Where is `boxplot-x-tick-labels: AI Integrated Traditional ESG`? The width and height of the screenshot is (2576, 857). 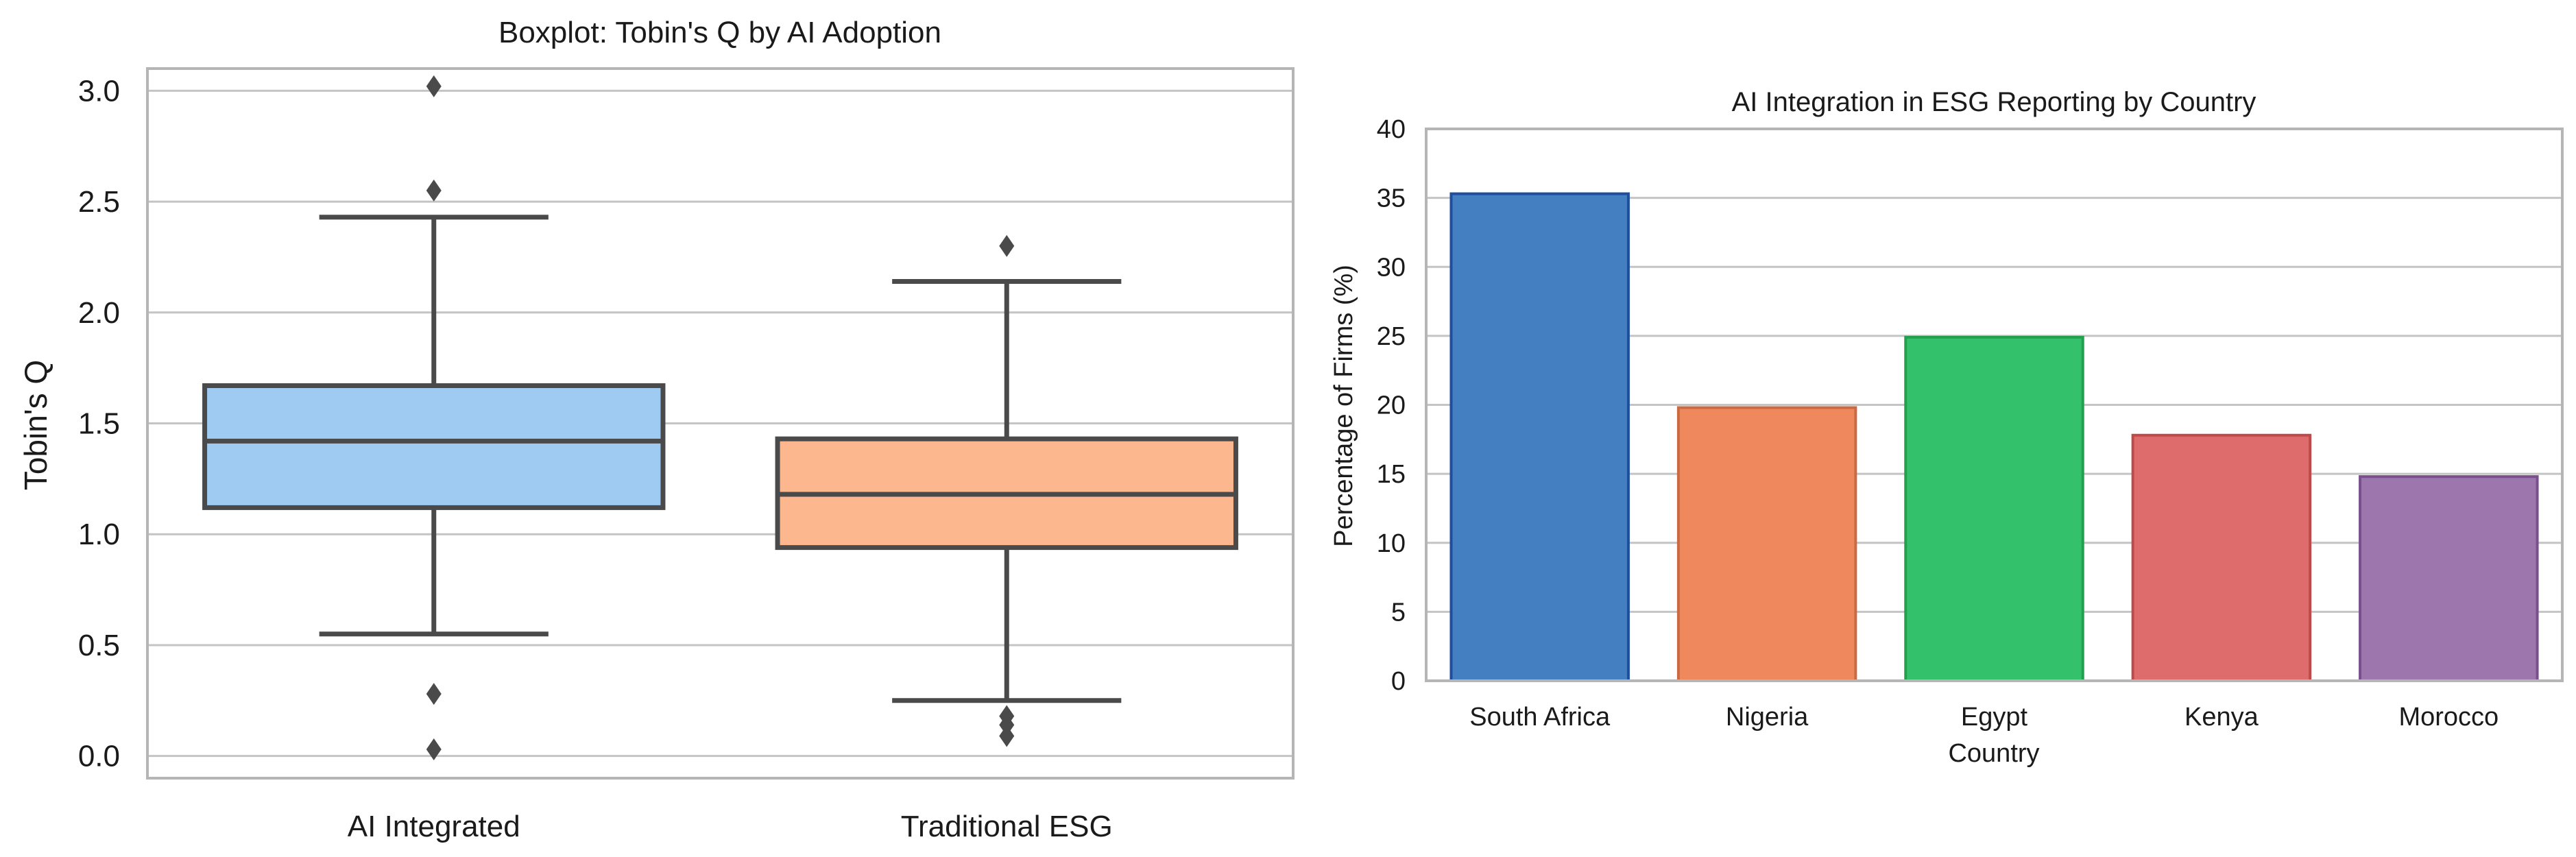 boxplot-x-tick-labels: AI Integrated Traditional ESG is located at coordinates (731, 826).